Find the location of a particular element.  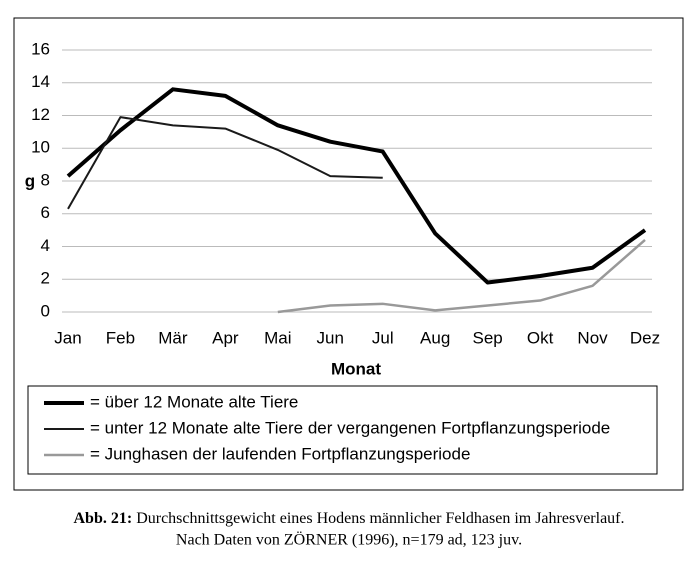

y-tick-label: 12 is located at coordinates (40, 114).